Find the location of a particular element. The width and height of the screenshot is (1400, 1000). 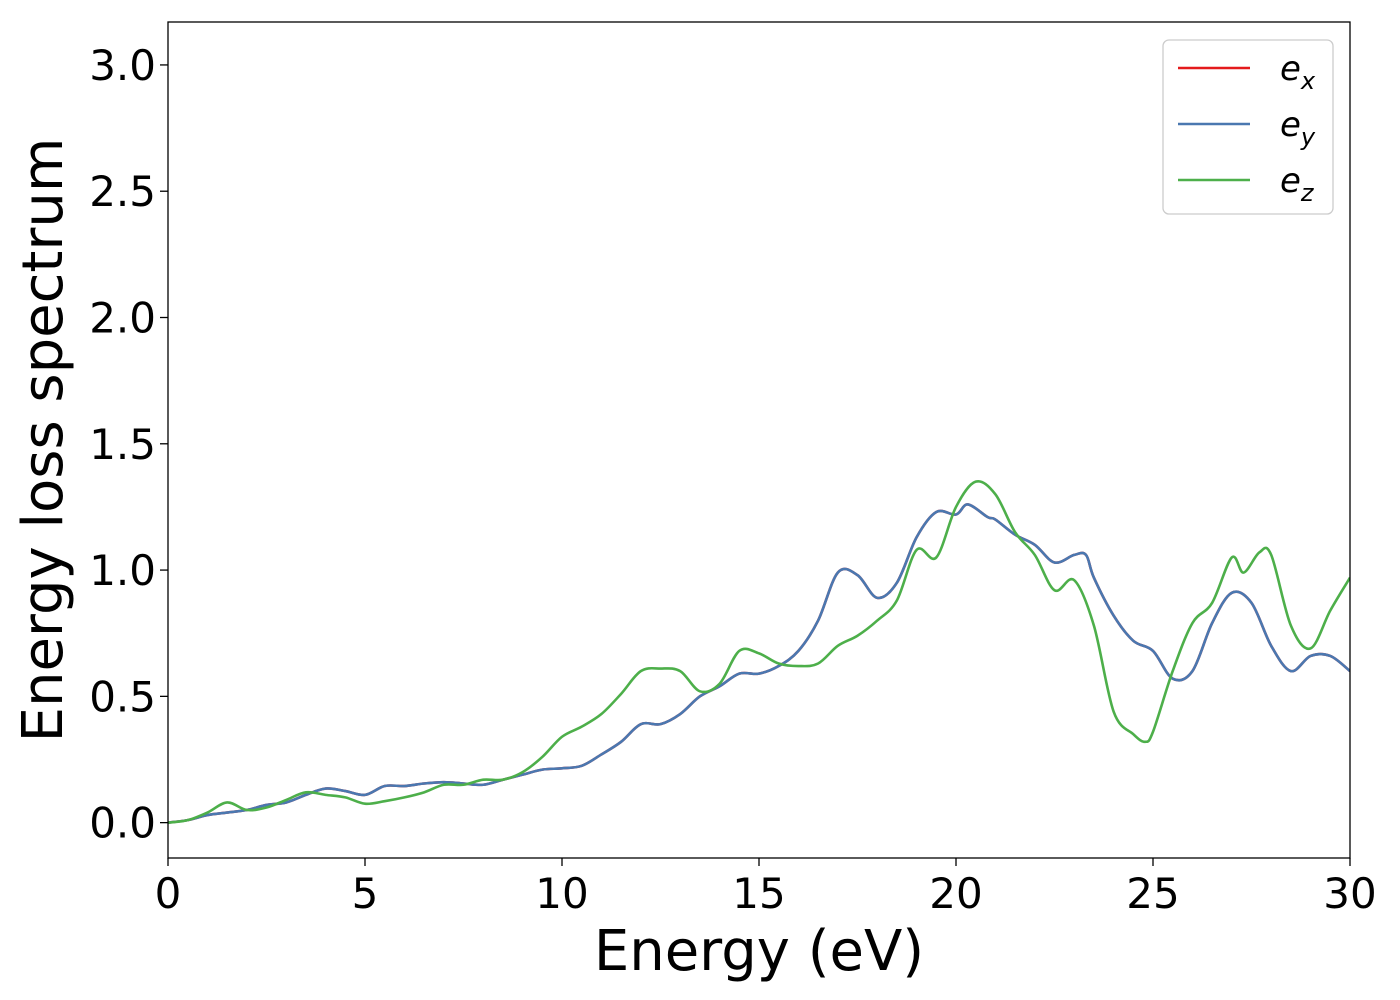

x-tick-label: 0 is located at coordinates (168, 893).